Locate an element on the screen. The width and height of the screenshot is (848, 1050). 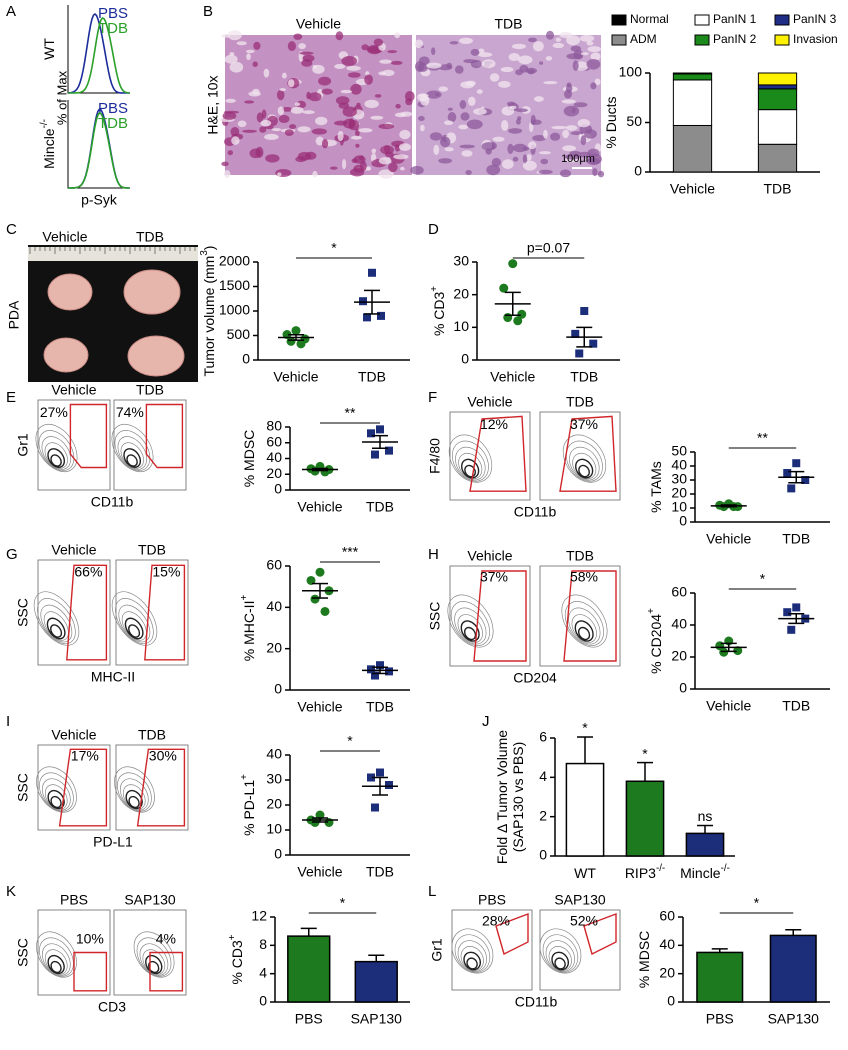
superscript: + is located at coordinates (244, 598).